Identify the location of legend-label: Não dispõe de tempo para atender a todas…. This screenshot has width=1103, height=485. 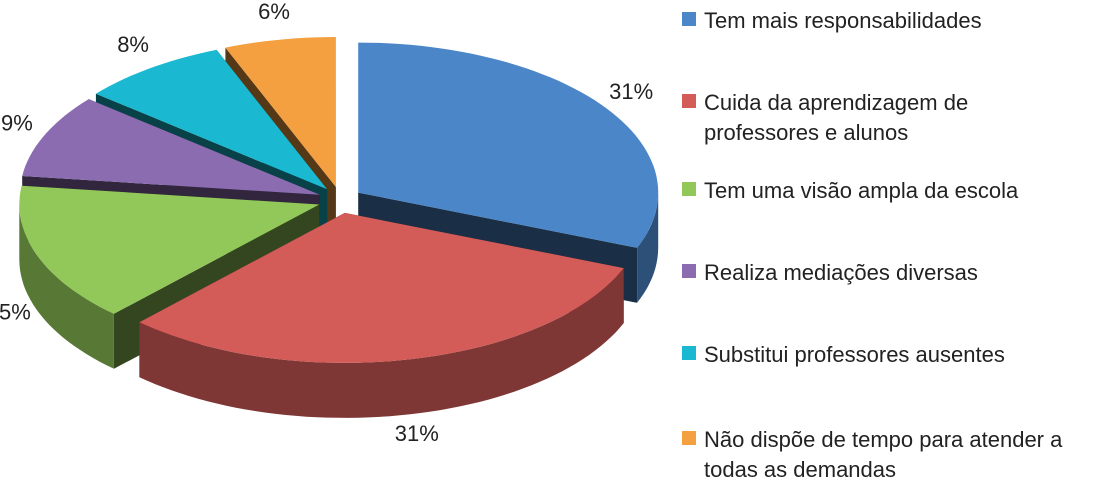
(883, 454).